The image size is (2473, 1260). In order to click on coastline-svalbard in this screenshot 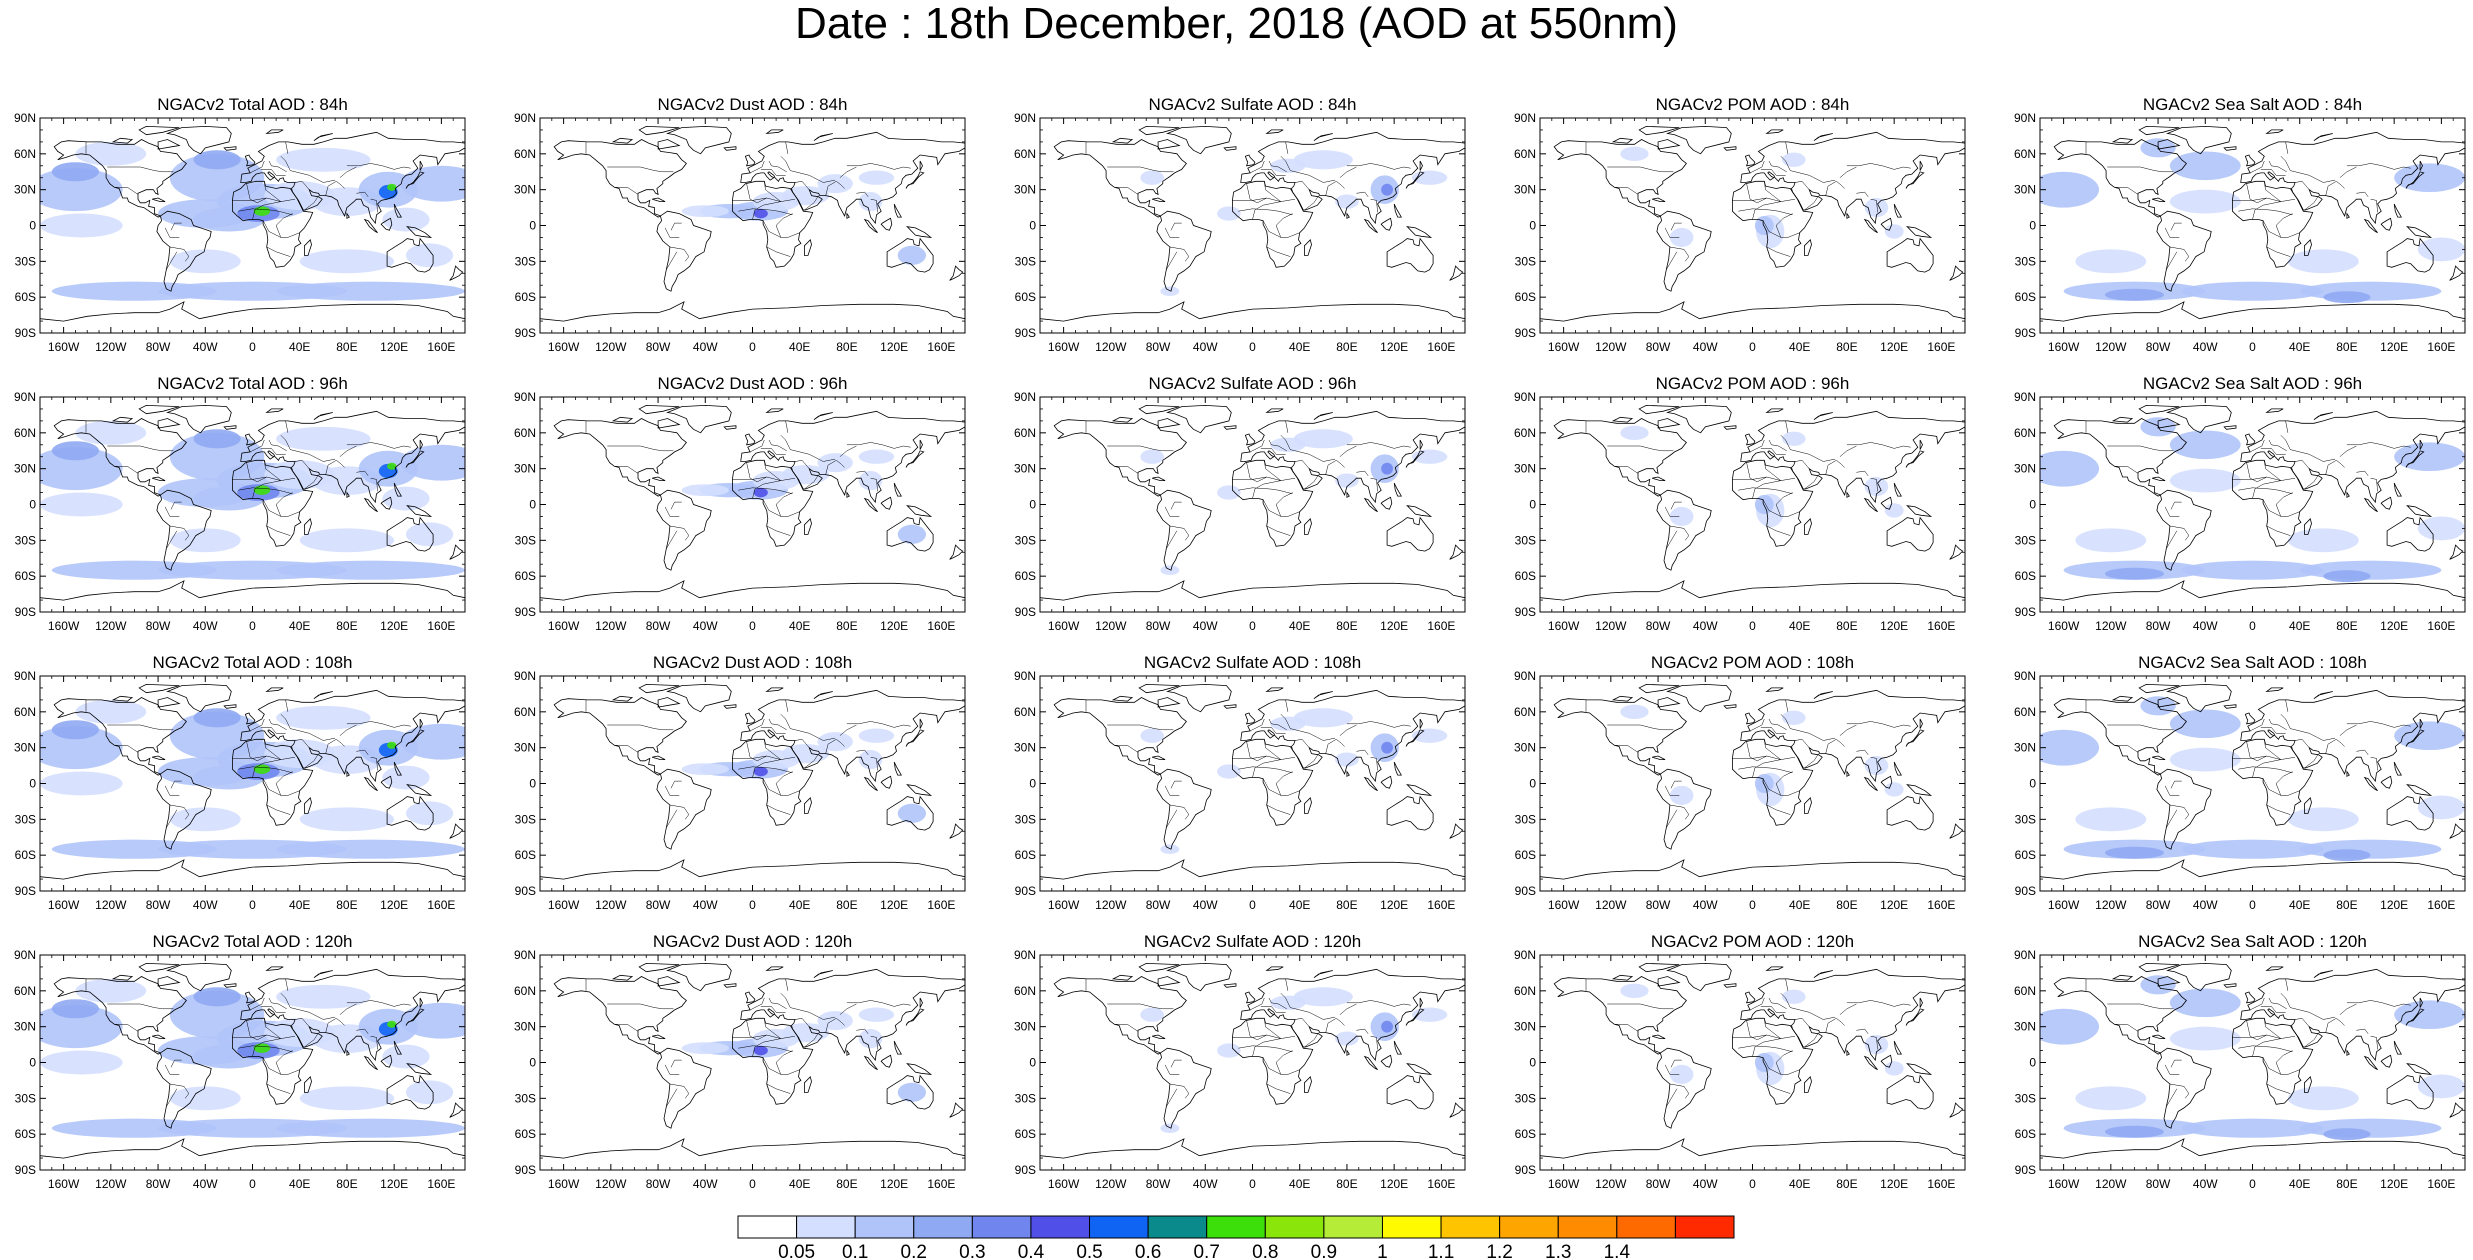, I will do `click(774, 690)`.